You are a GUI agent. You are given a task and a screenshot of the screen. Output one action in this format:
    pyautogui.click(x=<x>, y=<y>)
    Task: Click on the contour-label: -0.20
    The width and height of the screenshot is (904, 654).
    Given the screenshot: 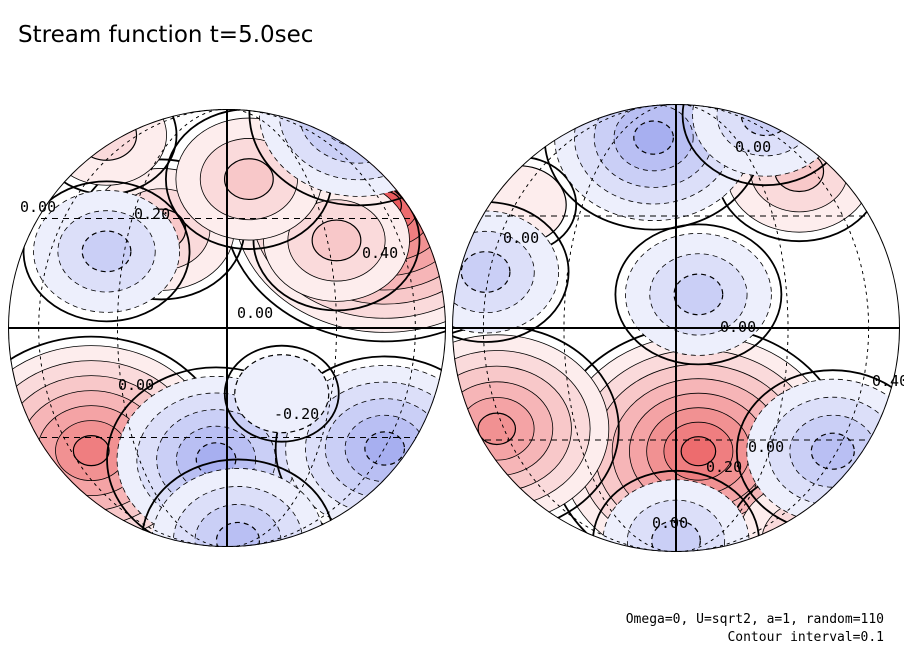 What is the action you would take?
    pyautogui.click(x=296, y=414)
    